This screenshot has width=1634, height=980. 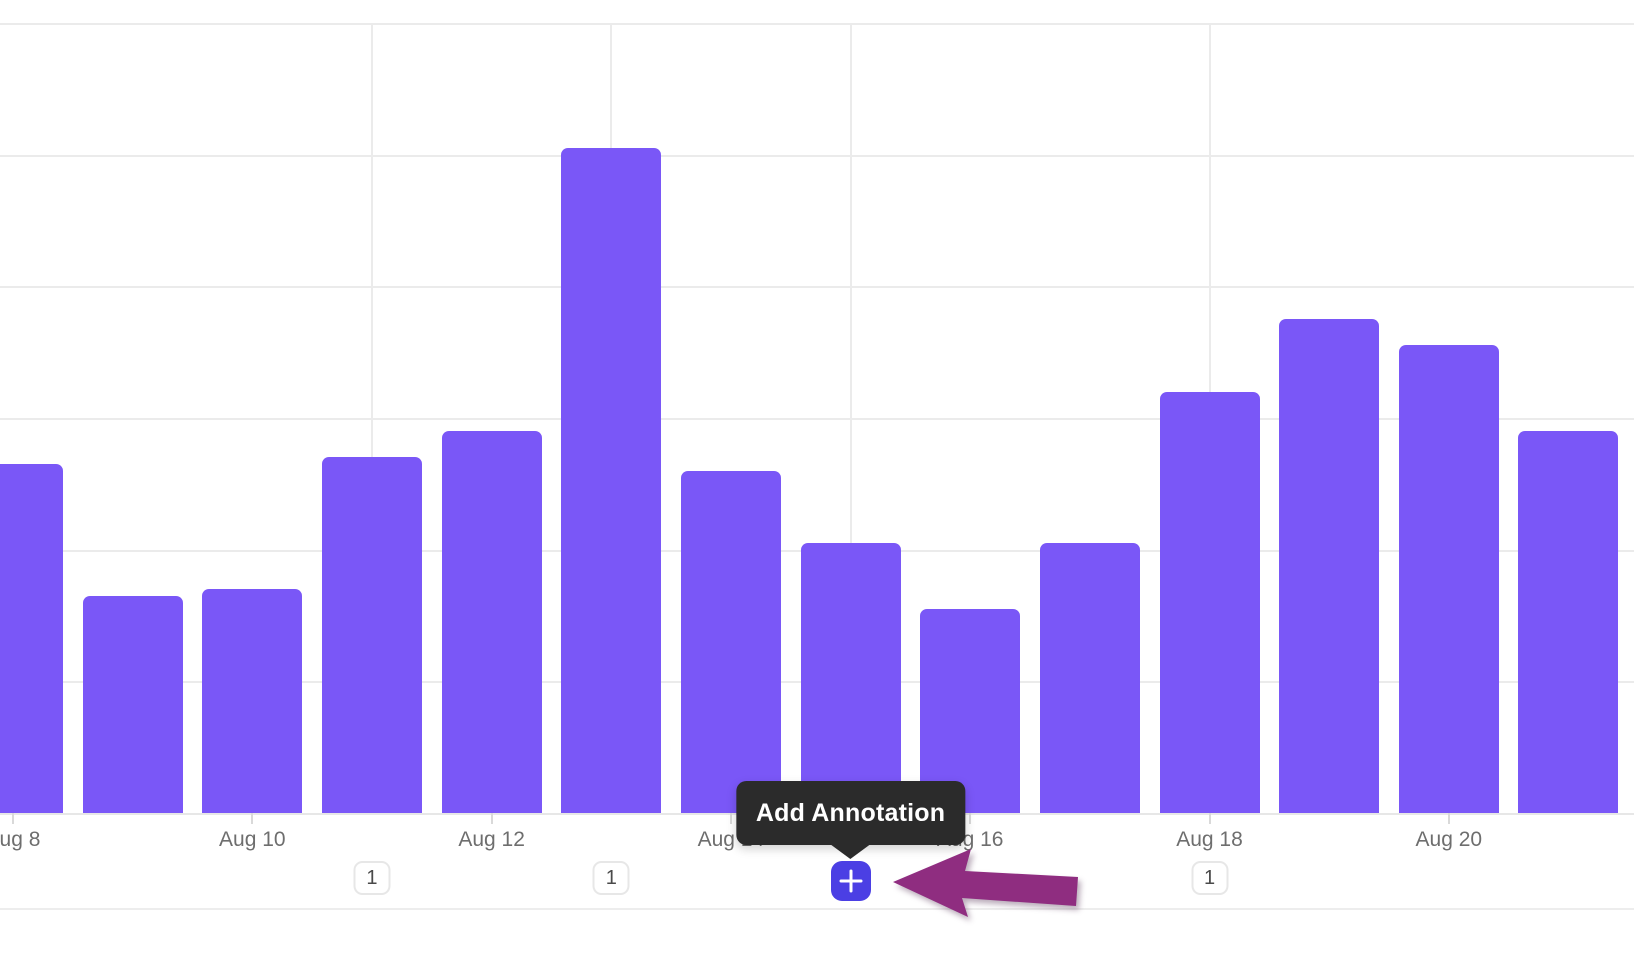 I want to click on add-annotation-button, so click(x=850, y=881).